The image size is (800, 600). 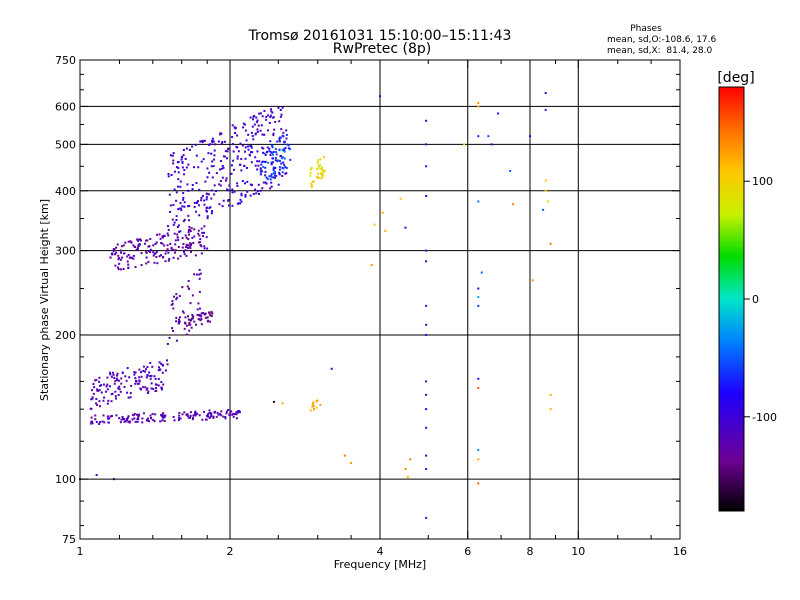 I want to click on y-tick-label: 75, so click(x=69, y=539).